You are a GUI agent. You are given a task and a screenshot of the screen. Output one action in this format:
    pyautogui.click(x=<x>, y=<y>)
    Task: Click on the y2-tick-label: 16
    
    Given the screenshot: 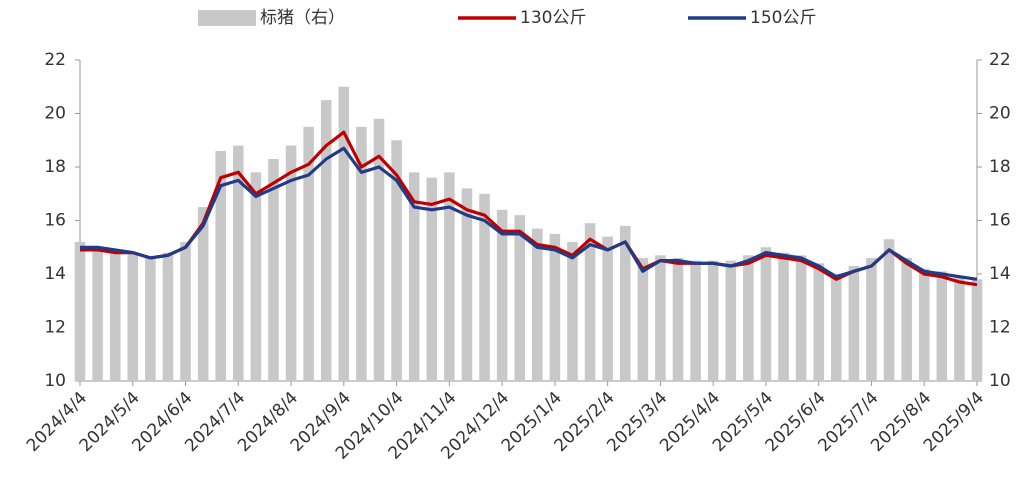 What is the action you would take?
    pyautogui.click(x=1000, y=221)
    